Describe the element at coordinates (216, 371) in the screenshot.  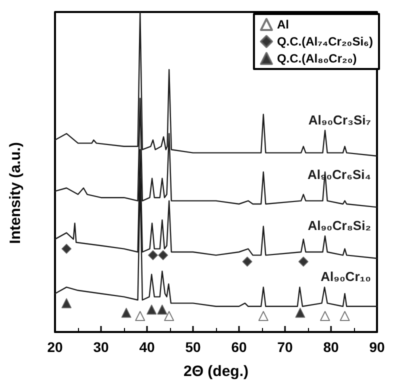
I see `x-axis-title: 2Θ (deg.)` at that location.